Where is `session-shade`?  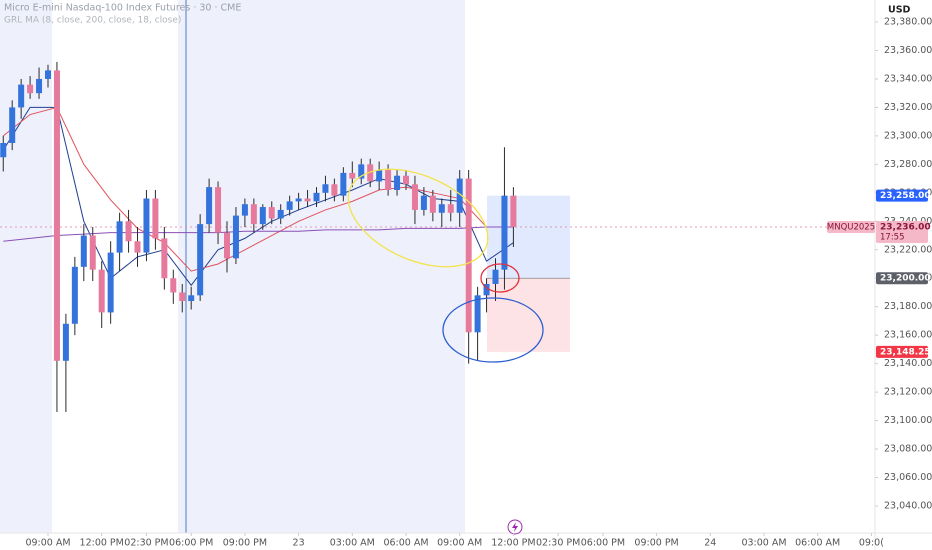
session-shade is located at coordinates (26, 266).